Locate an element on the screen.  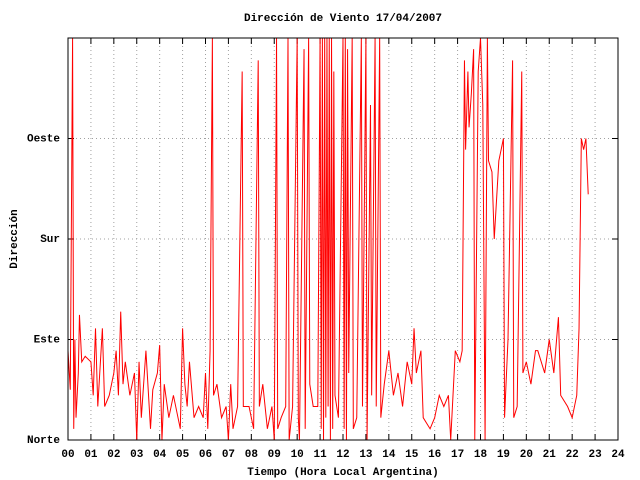
y-tick-label: Sur is located at coordinates (50, 240).